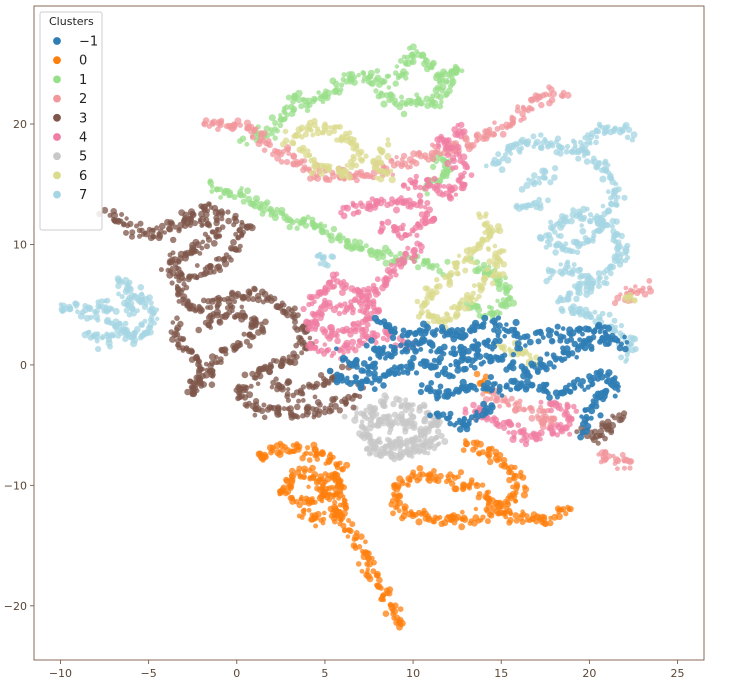 The width and height of the screenshot is (743, 689). Describe the element at coordinates (83, 80) in the screenshot. I see `legend-label: 1` at that location.